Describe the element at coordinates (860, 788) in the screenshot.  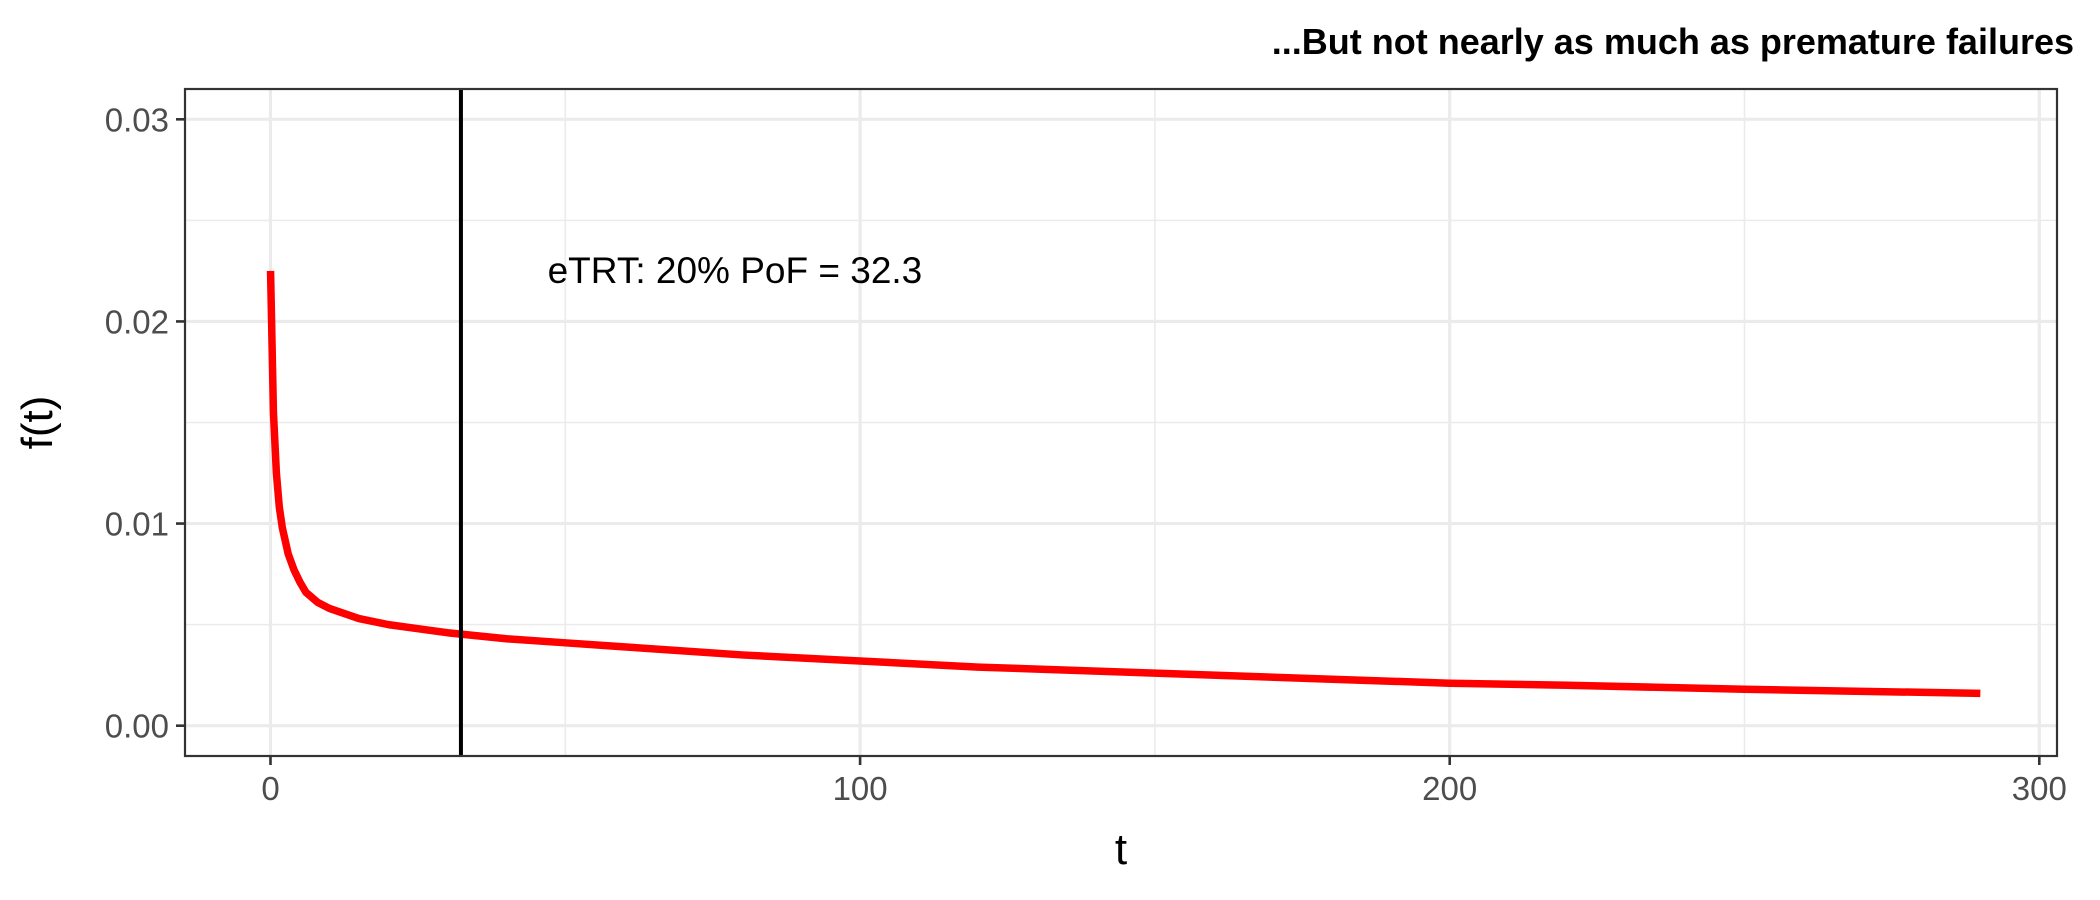
I see `x-tick-label: 100` at that location.